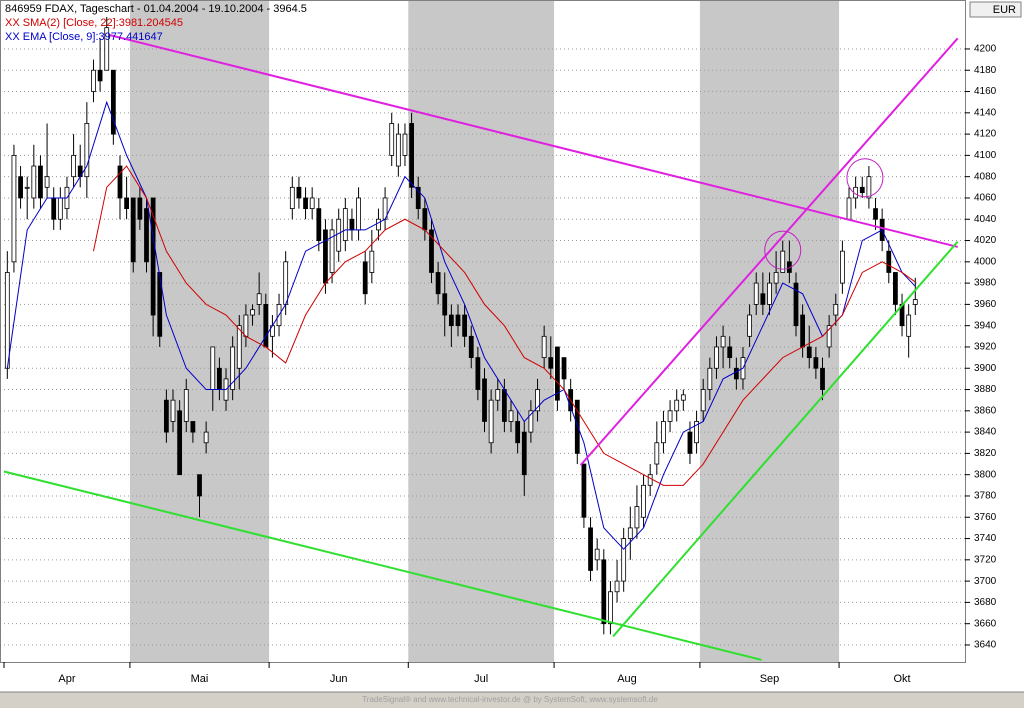  Describe the element at coordinates (200, 679) in the screenshot. I see `x-tick-label: Mai` at that location.